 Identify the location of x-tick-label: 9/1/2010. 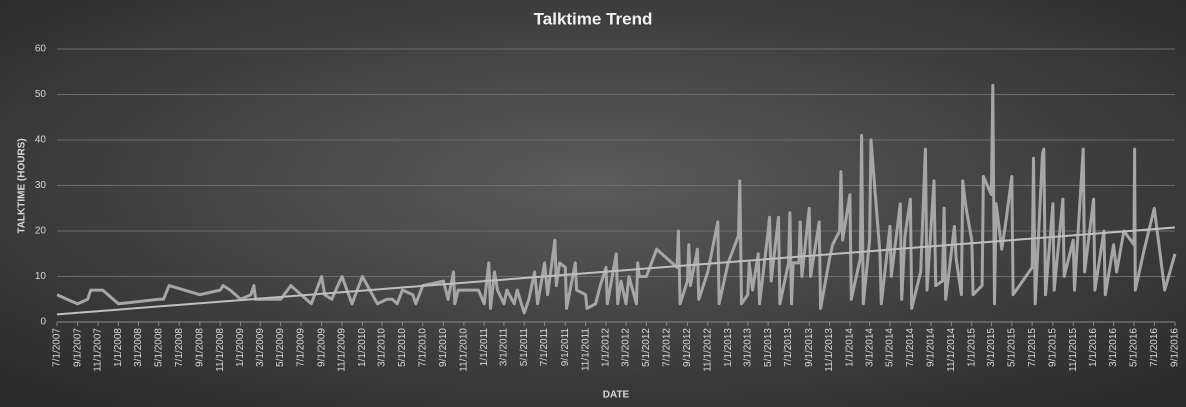
(443, 347).